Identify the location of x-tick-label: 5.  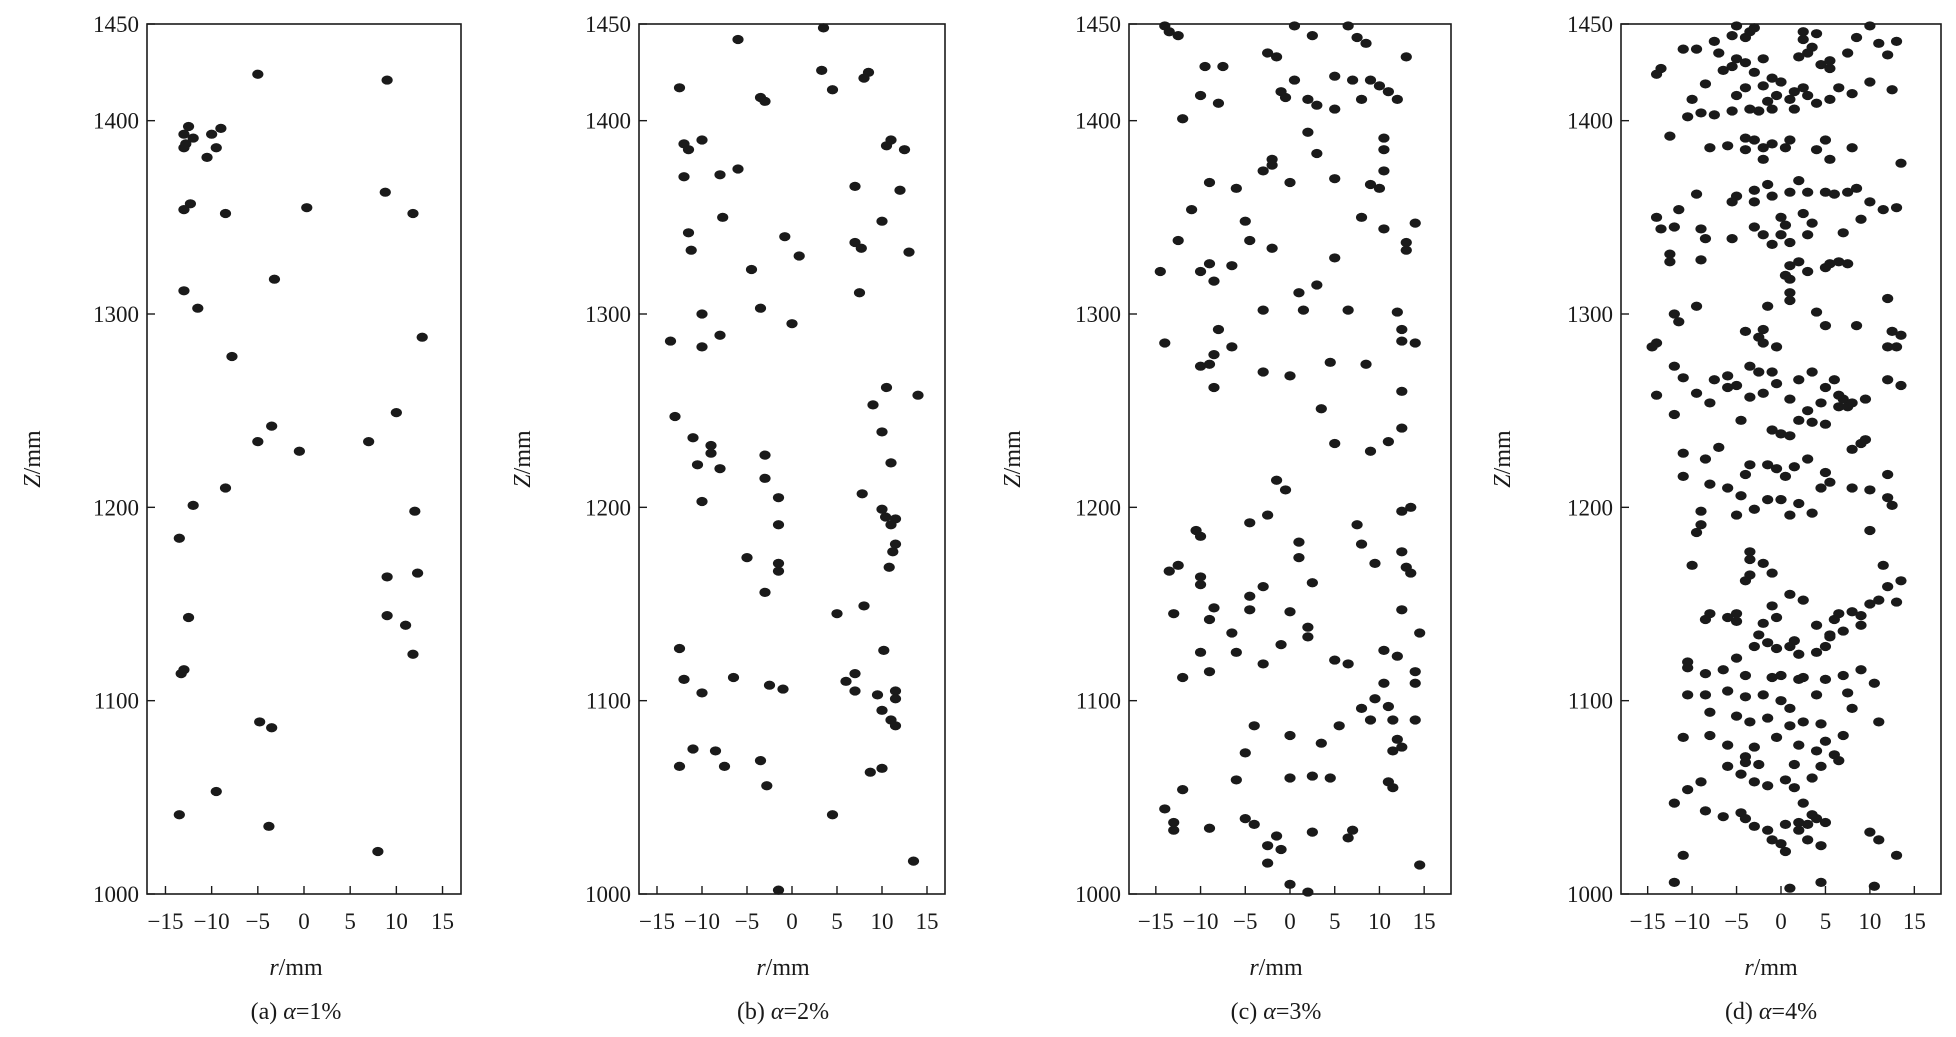
(1826, 921).